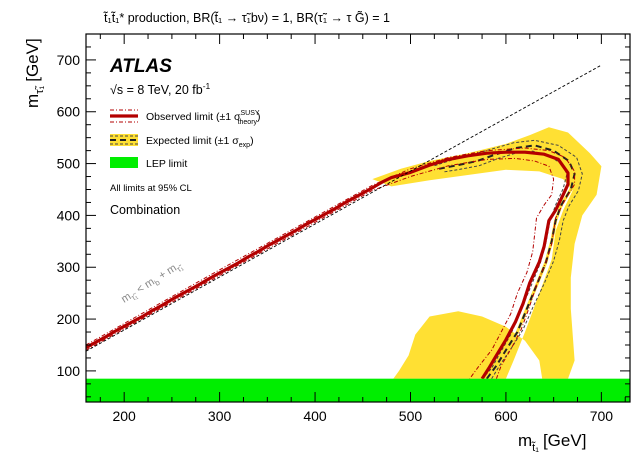 This screenshot has width=637, height=457. I want to click on x-tick-label: 200, so click(124, 416).